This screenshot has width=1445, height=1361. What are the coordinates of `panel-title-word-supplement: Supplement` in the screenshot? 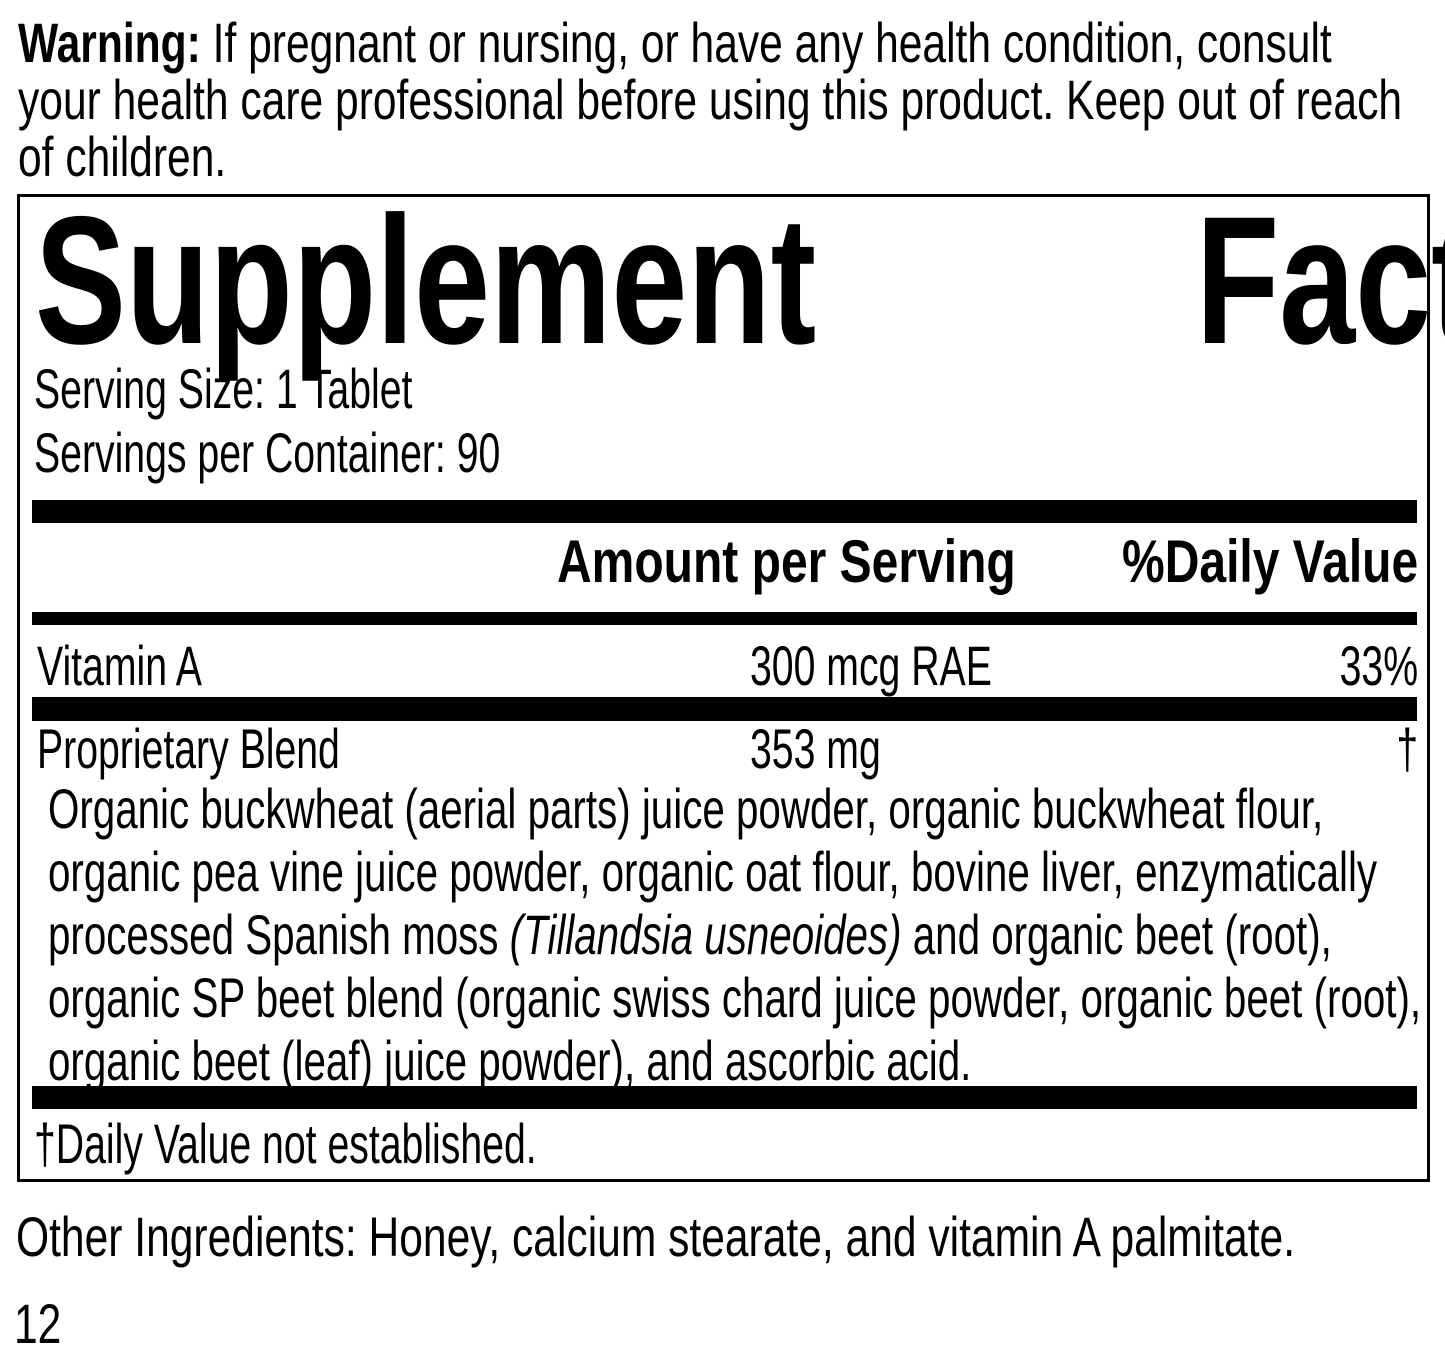 It's located at (426, 280).